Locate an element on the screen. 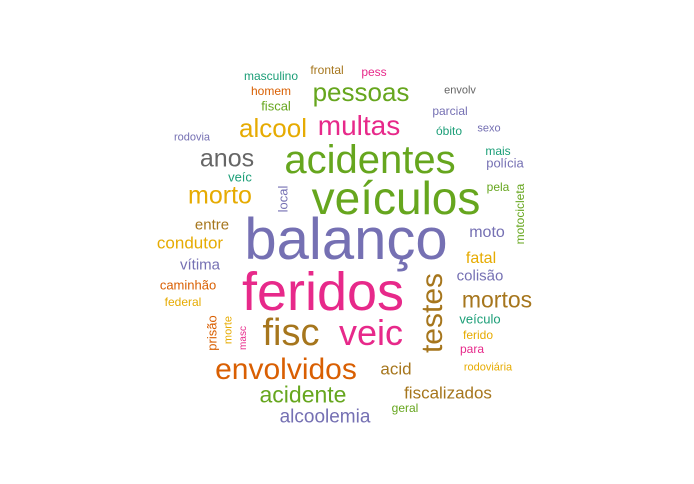 The height and width of the screenshot is (484, 694). cloud-word: fiscal is located at coordinates (276, 106).